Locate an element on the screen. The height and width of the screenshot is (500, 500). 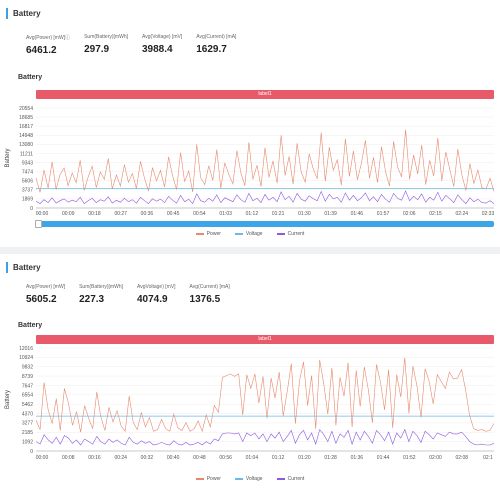
x-tick-label: 01:28 is located at coordinates (330, 458).